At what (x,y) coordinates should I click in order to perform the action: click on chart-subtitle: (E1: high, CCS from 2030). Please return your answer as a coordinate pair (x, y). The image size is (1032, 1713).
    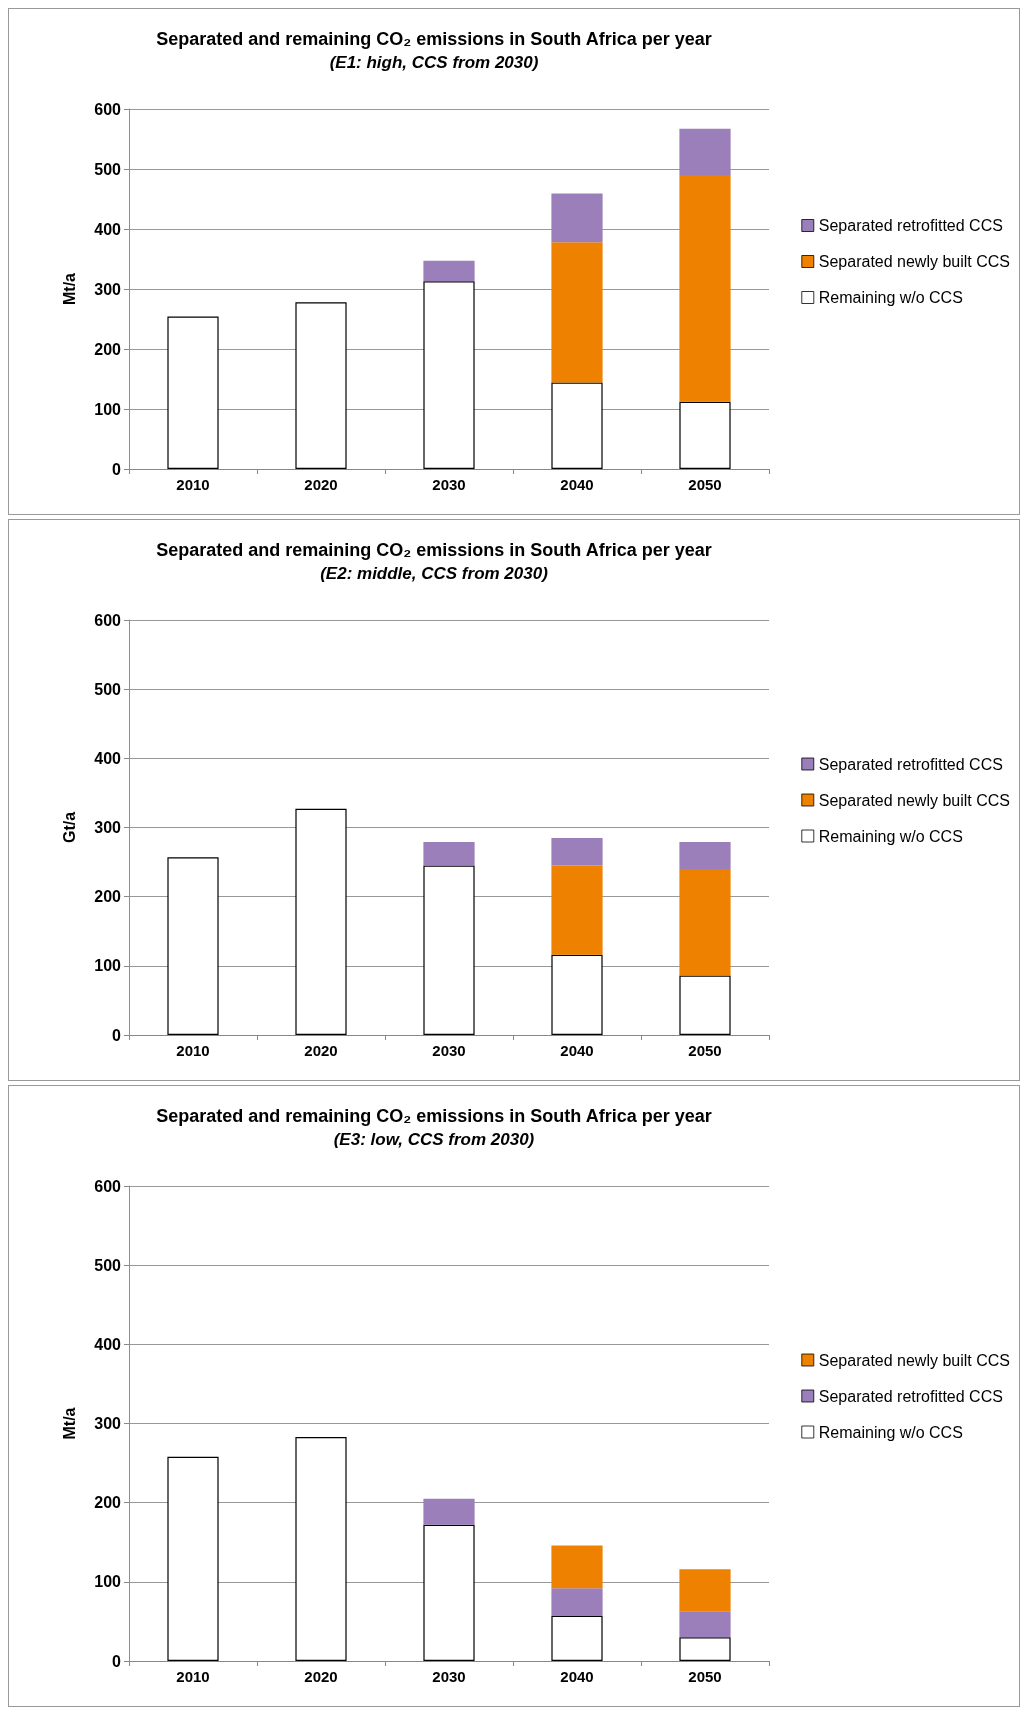
    Looking at the image, I should click on (434, 62).